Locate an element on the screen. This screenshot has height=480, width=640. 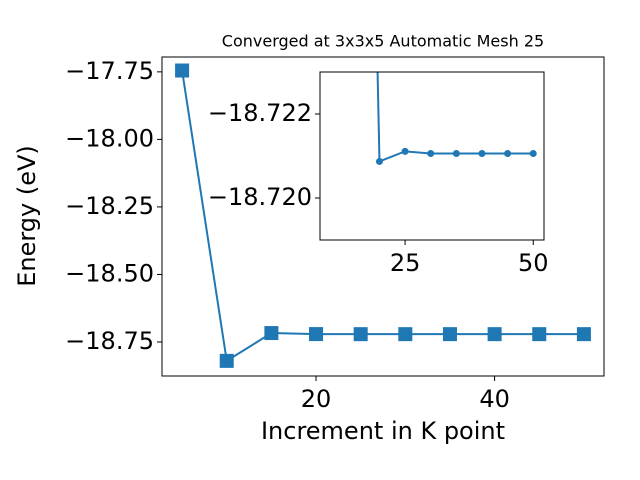
y-tick-label: −18.50 is located at coordinates (109, 273).